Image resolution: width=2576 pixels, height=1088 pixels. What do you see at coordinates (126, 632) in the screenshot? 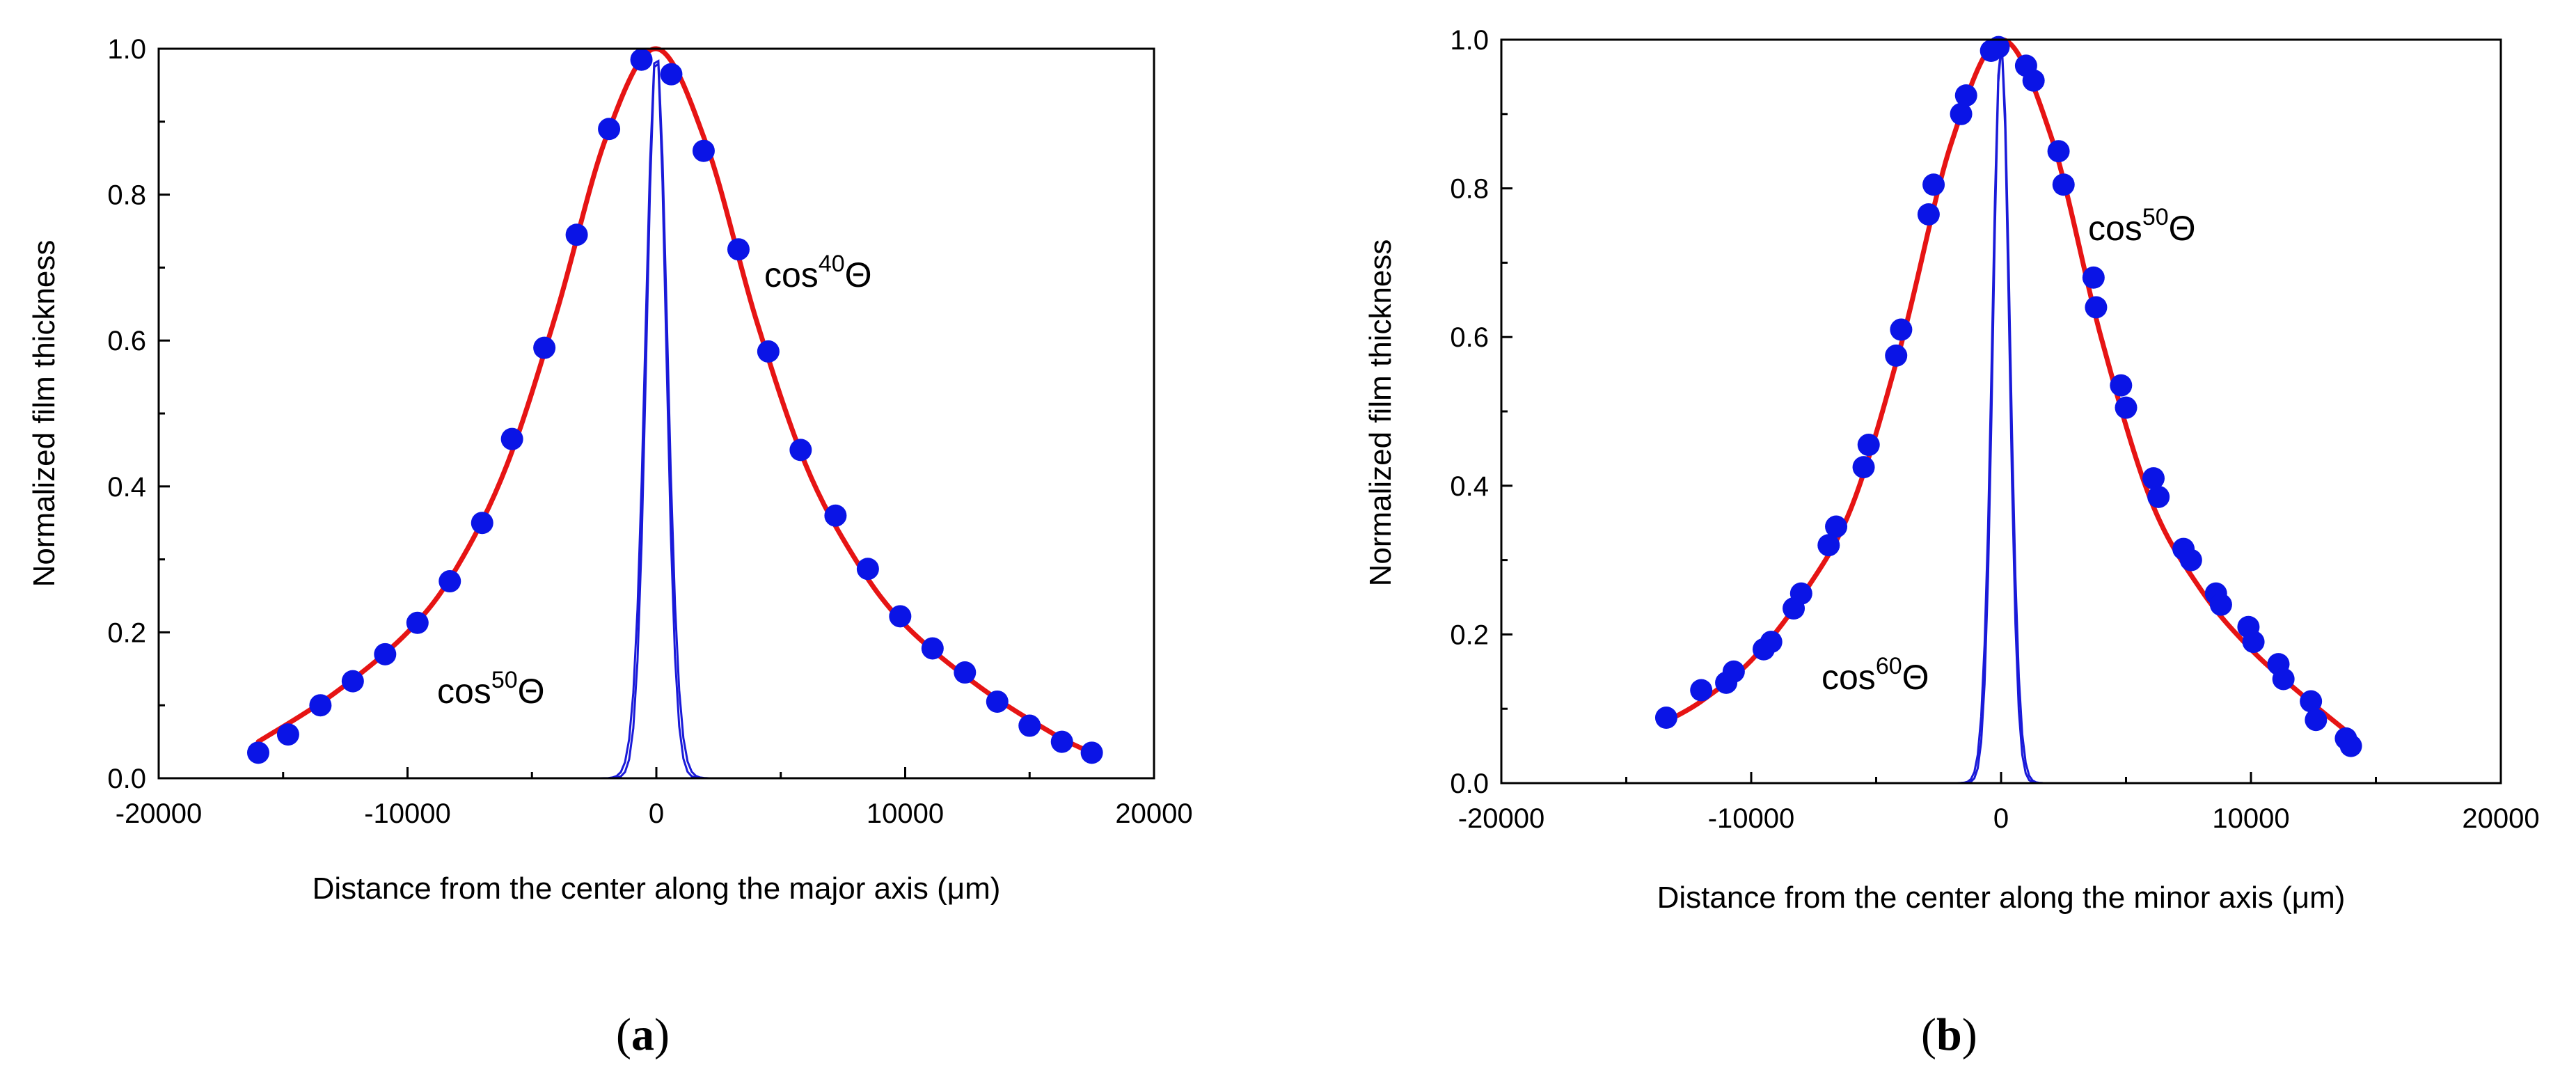
I see `y-tick-label-a: 0.2` at bounding box center [126, 632].